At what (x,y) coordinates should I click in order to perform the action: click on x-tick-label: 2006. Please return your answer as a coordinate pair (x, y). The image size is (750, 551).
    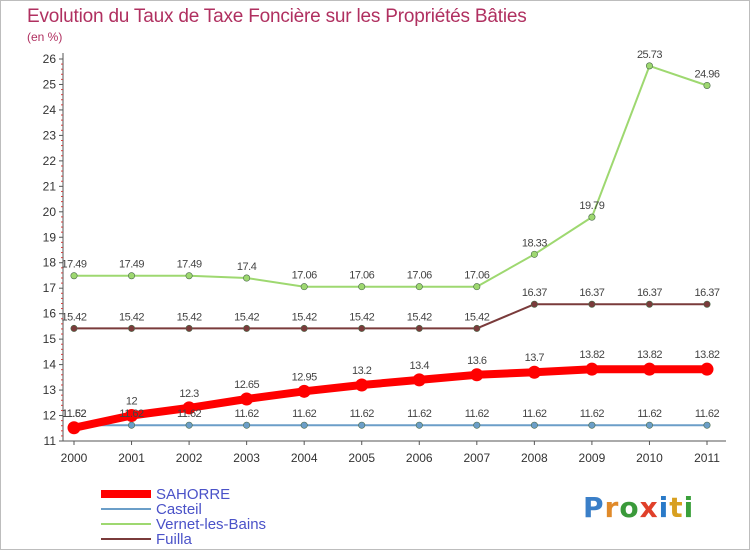
    Looking at the image, I should click on (419, 458).